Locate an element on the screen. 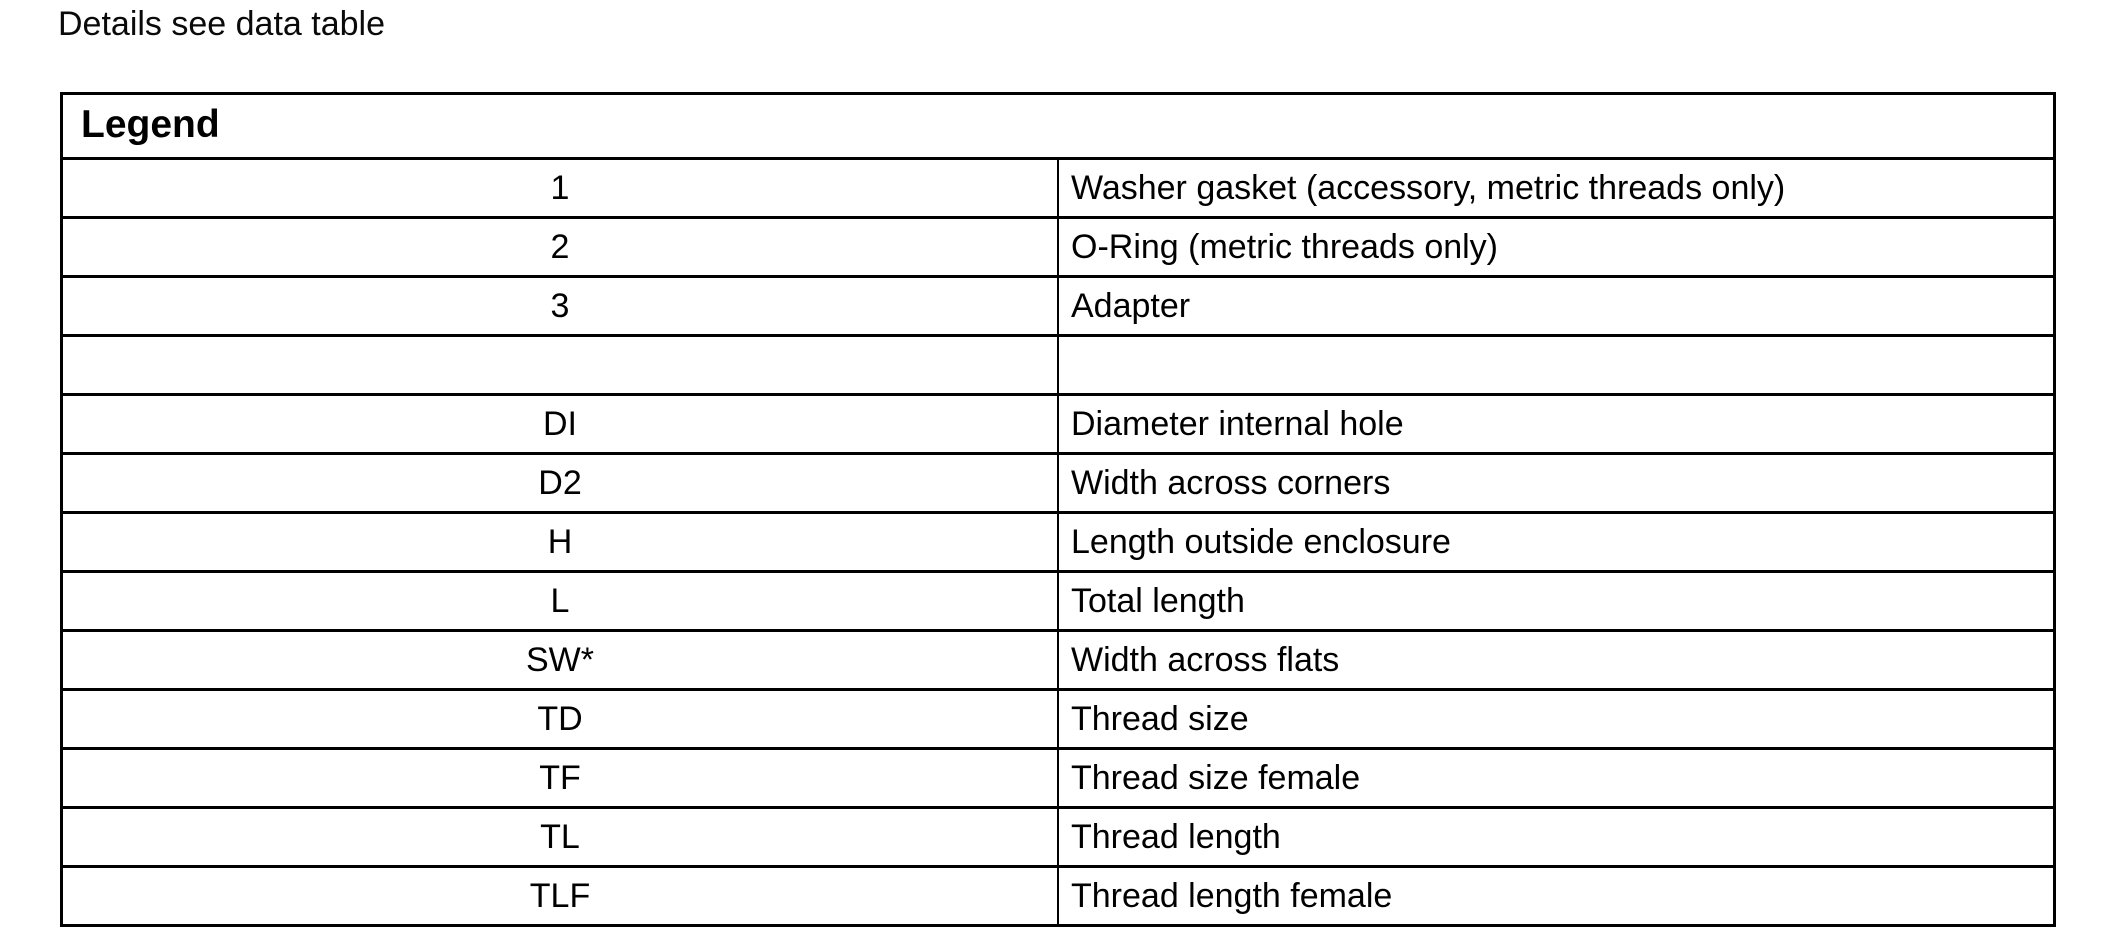 The height and width of the screenshot is (945, 2126). legend-key-cell: H is located at coordinates (559, 542).